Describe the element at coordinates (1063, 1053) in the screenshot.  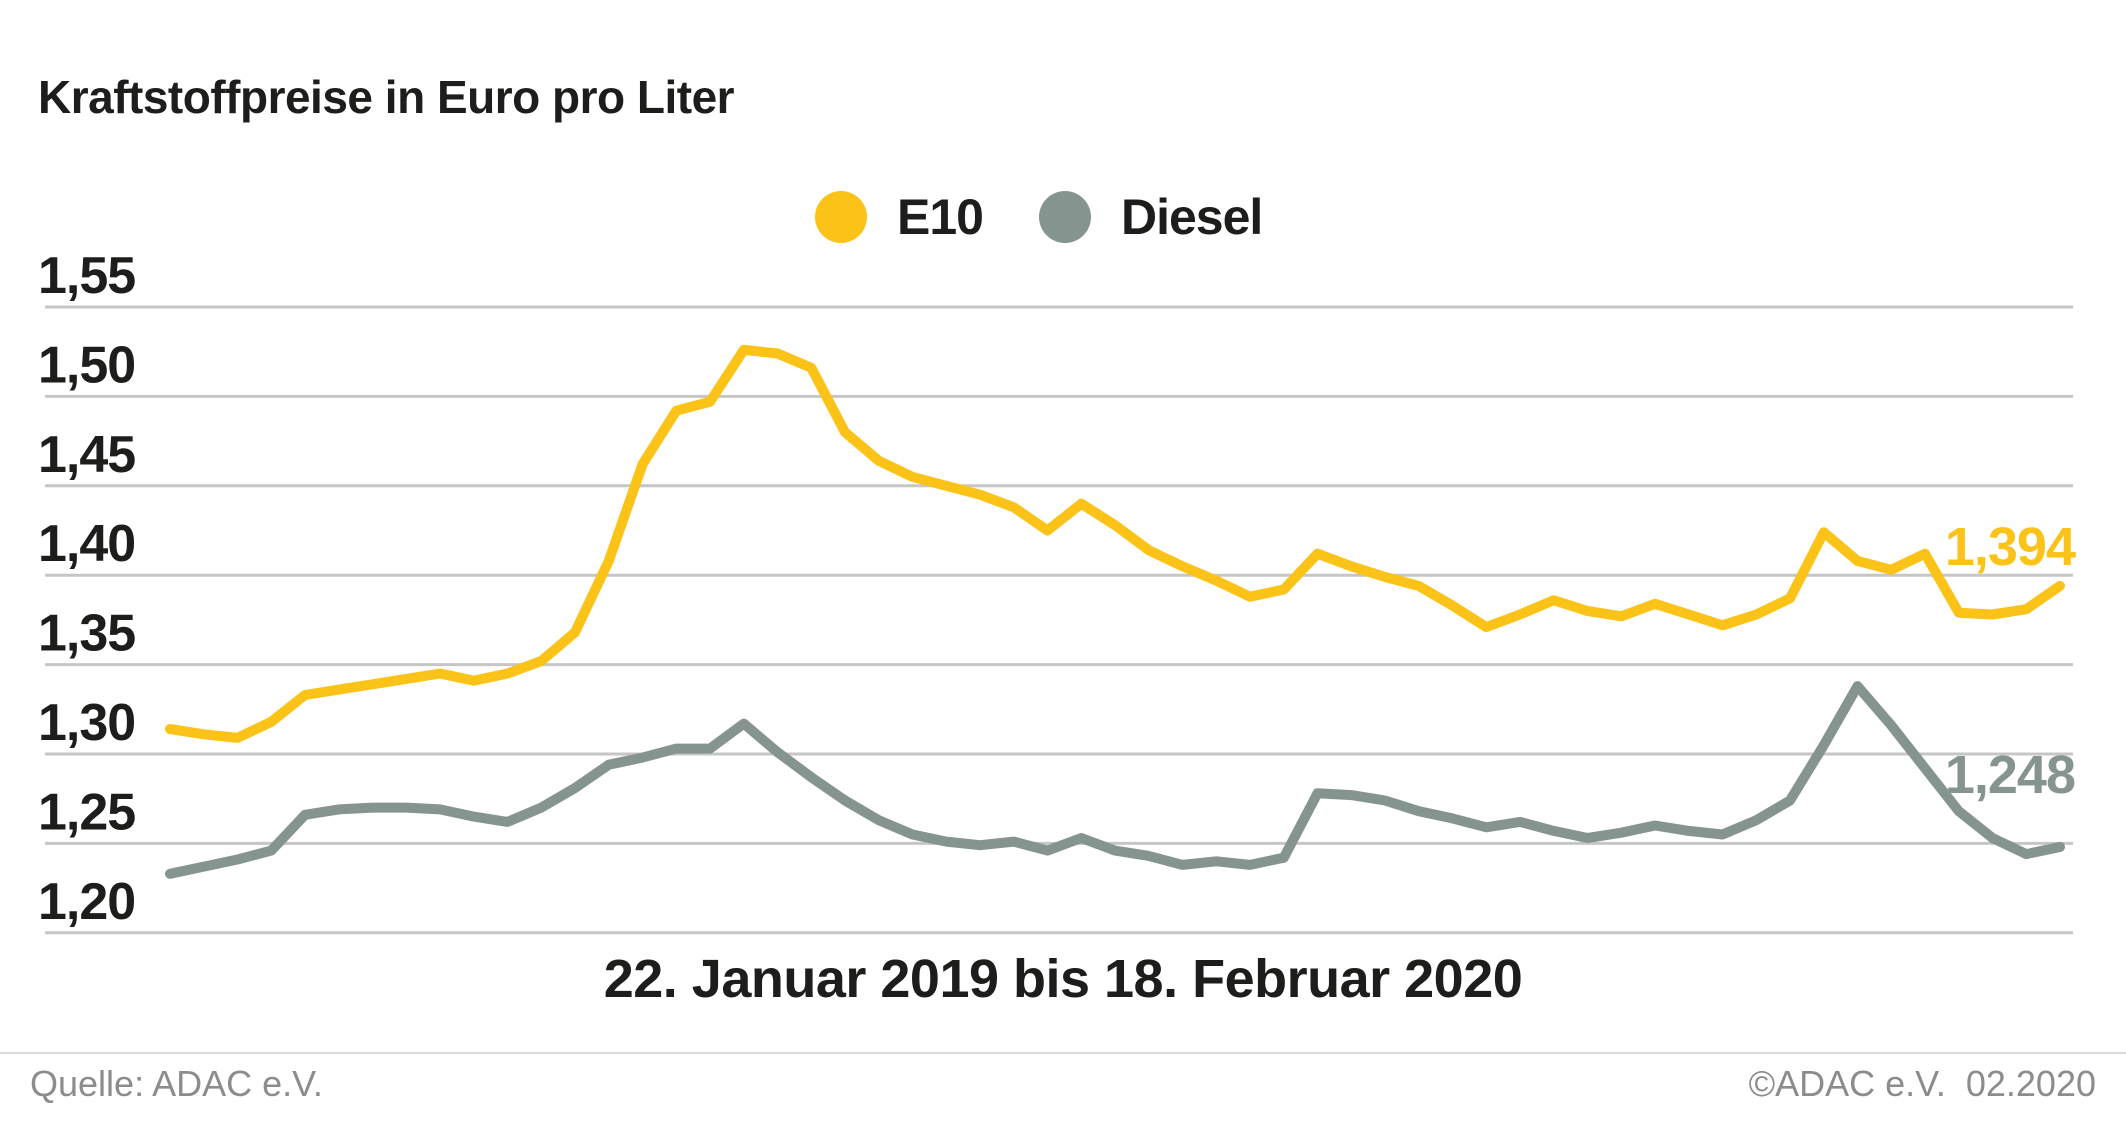
I see `footer-divider` at that location.